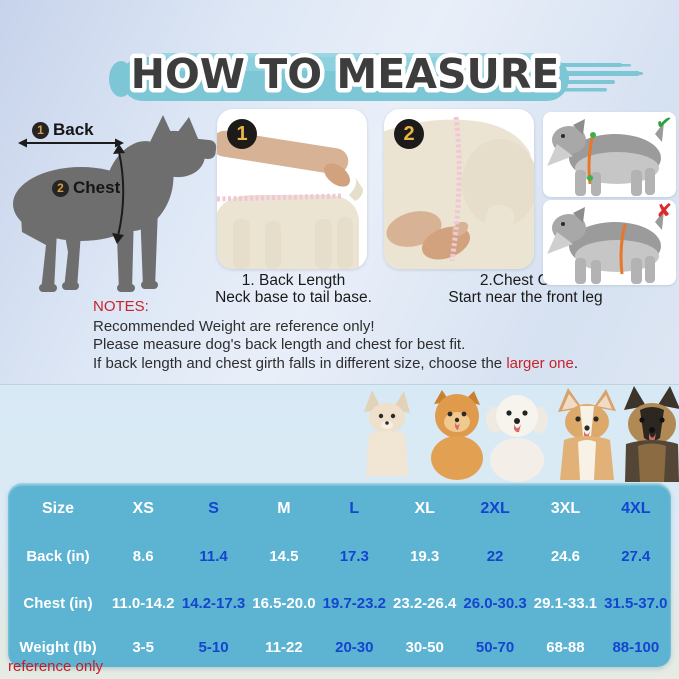  I want to click on back-number-badge: 1, so click(40, 130).